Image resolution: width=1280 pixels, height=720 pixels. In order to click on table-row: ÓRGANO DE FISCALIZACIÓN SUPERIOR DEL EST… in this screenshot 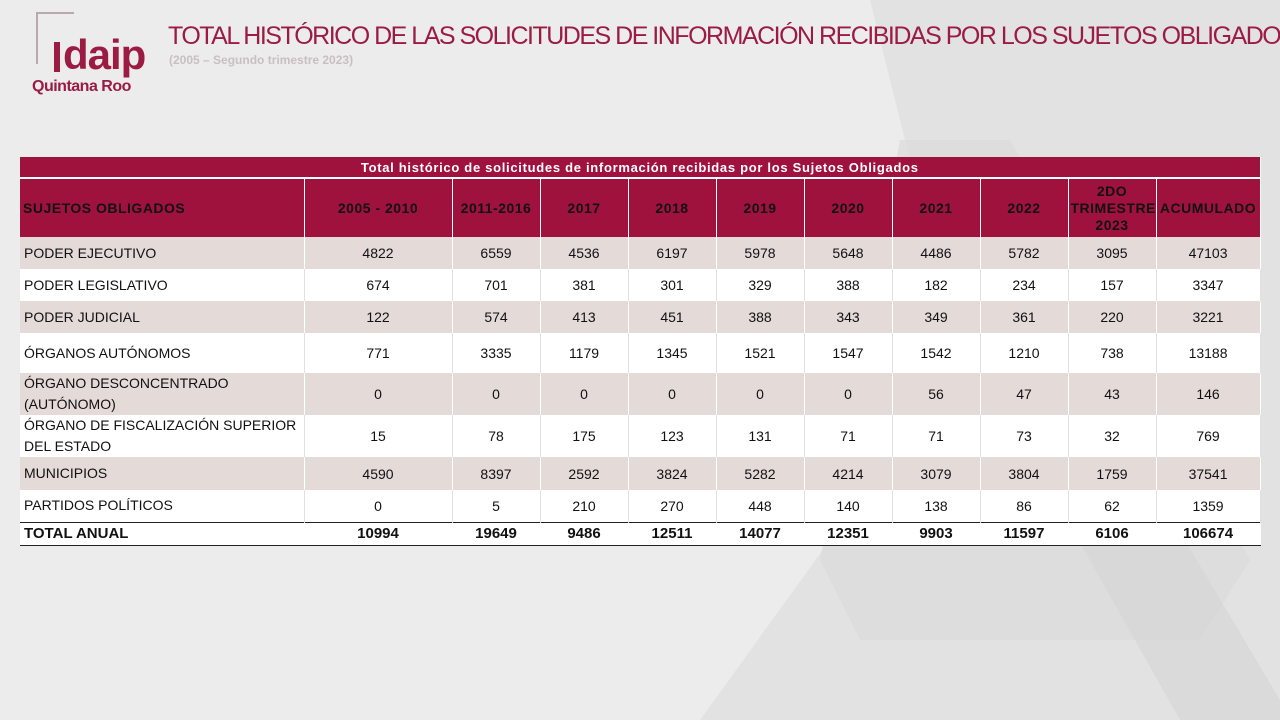, I will do `click(640, 436)`.